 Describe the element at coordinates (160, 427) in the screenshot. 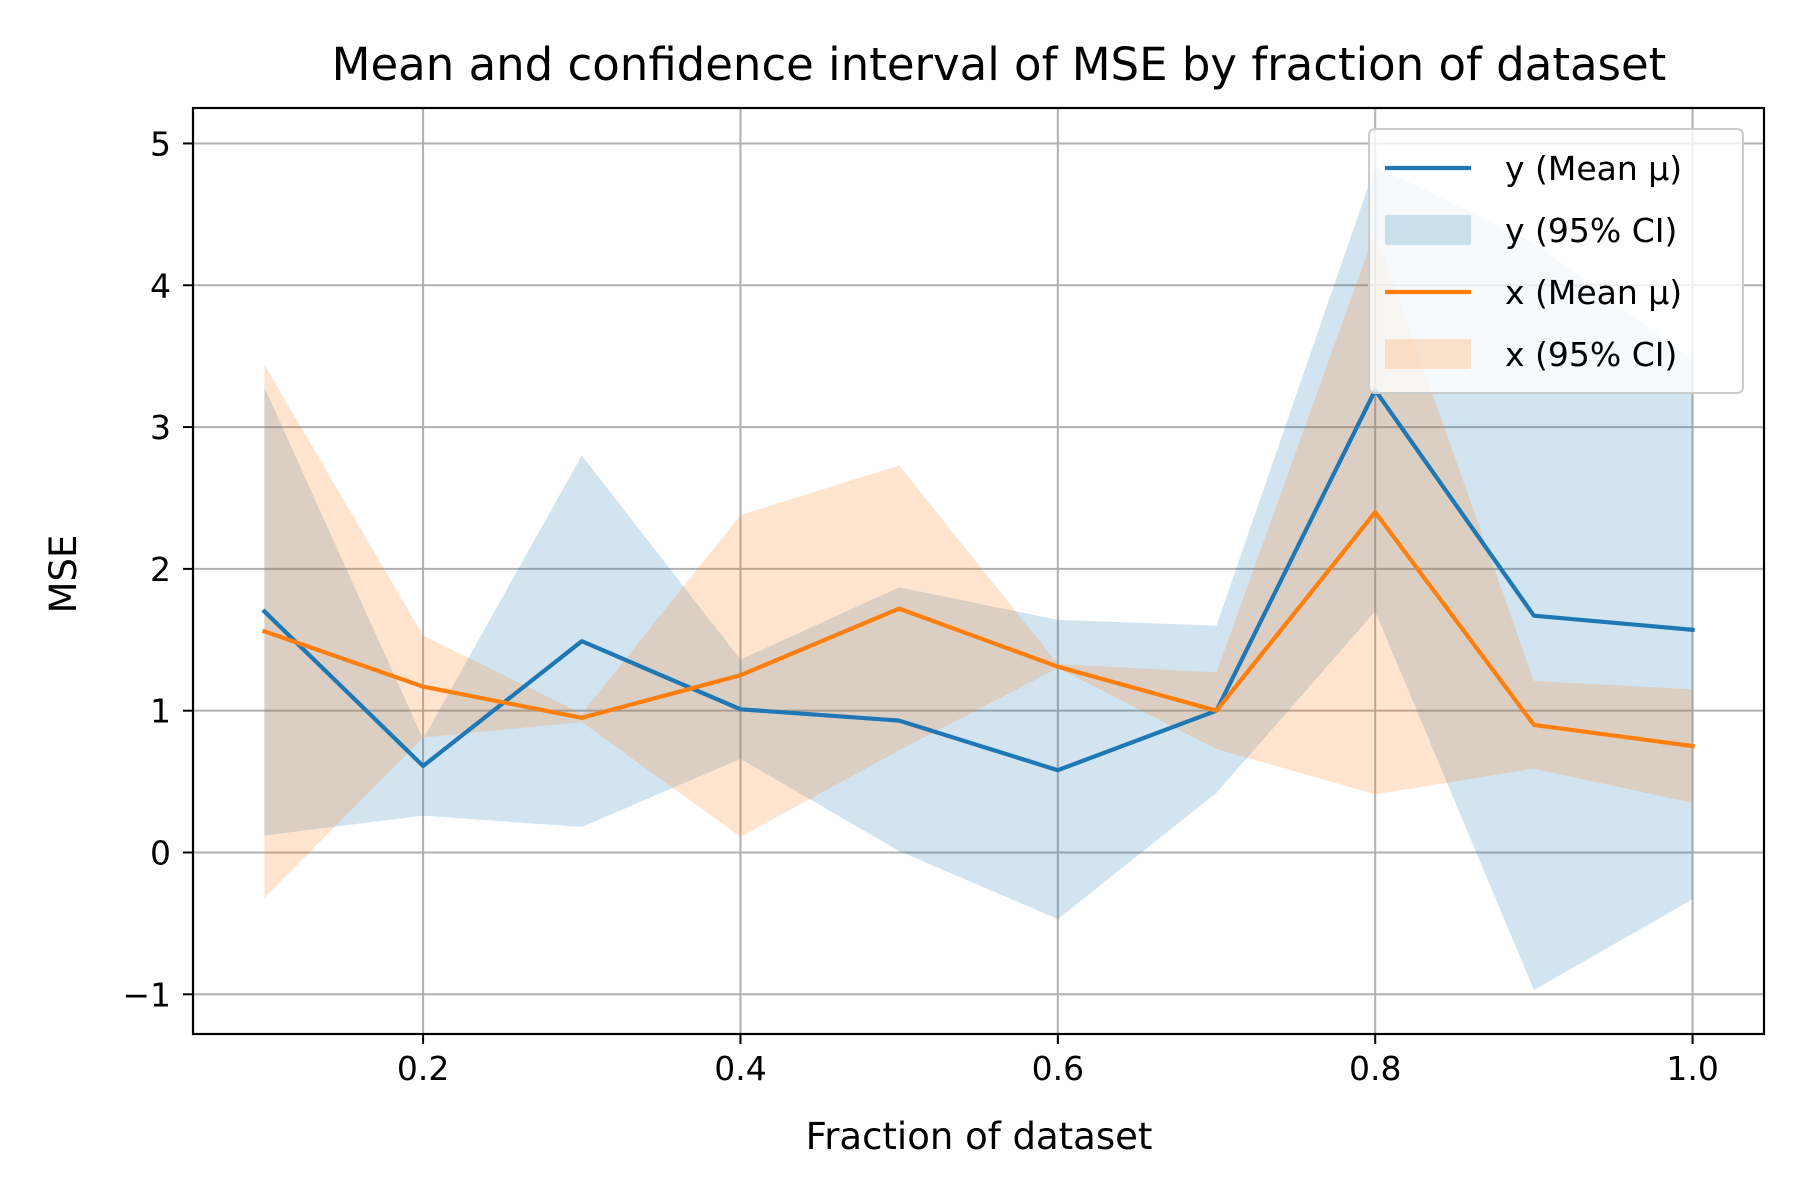

I see `y-tick-label: 3` at that location.